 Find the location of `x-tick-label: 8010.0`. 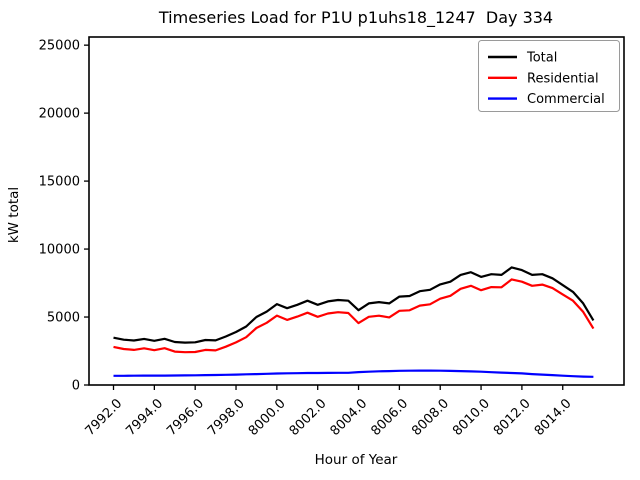

x-tick-label: 8010.0 is located at coordinates (471, 417).